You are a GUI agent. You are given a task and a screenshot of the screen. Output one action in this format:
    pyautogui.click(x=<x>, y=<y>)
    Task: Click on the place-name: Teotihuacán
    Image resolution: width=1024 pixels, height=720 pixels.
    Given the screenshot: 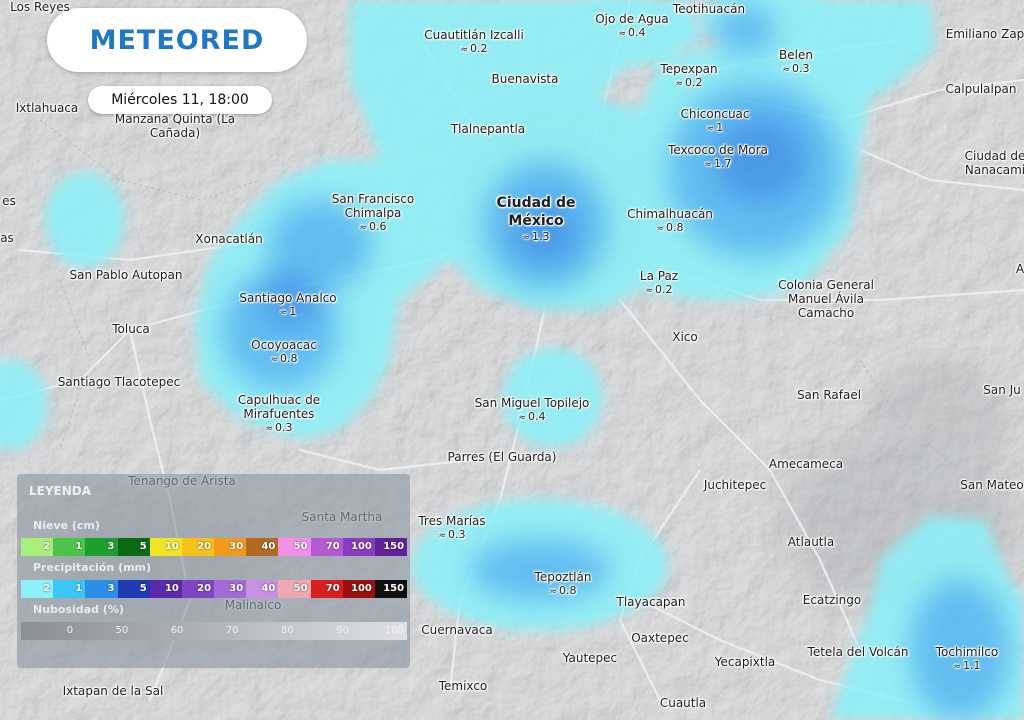 What is the action you would take?
    pyautogui.click(x=709, y=9)
    